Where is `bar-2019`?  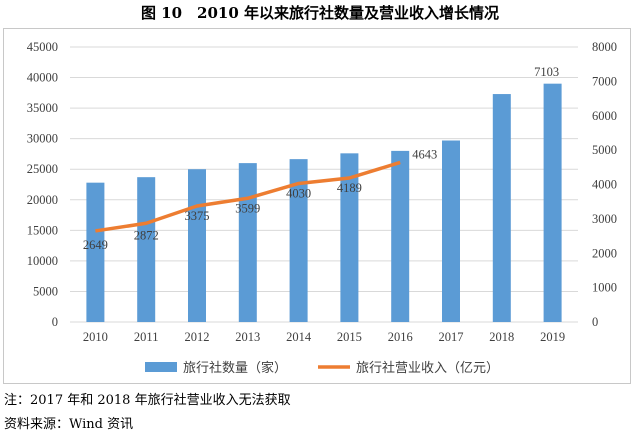 bar-2019 is located at coordinates (552, 203).